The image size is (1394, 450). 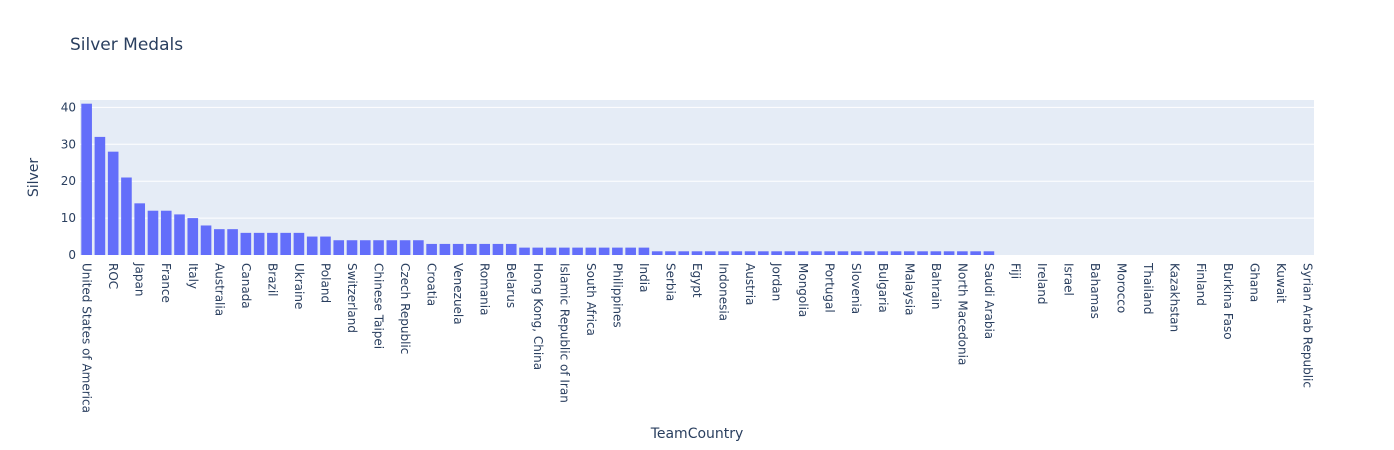 What do you see at coordinates (1307, 325) in the screenshot?
I see `x-tick-label: Syrian Arab Republic` at bounding box center [1307, 325].